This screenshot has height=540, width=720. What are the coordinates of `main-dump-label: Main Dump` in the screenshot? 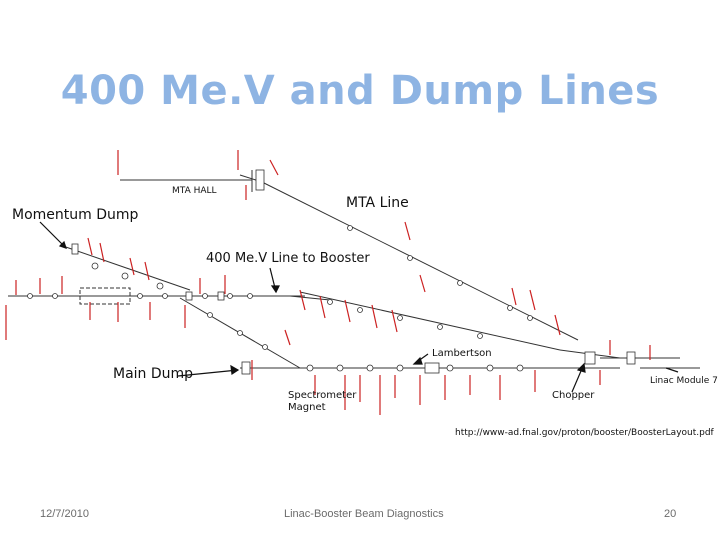 It's located at (153, 374).